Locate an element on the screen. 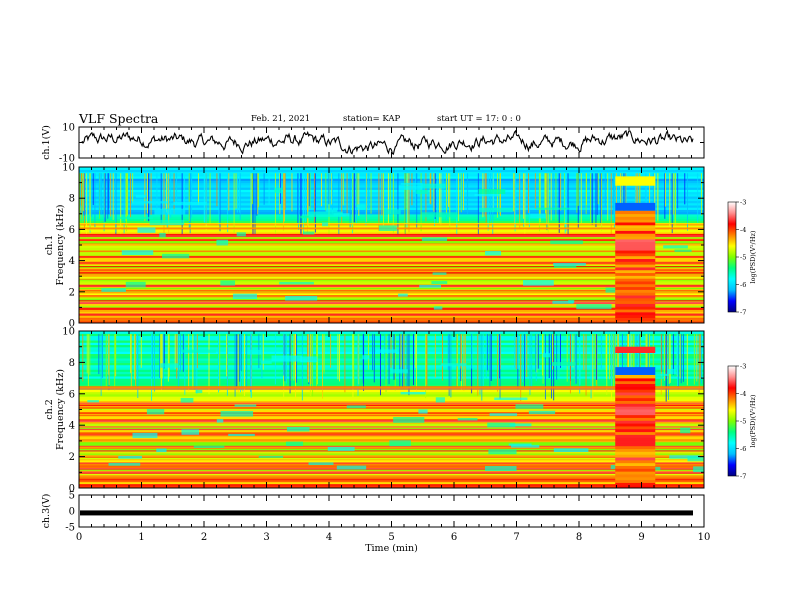 The width and height of the screenshot is (792, 612). x-tick-label: 10 is located at coordinates (704, 537).